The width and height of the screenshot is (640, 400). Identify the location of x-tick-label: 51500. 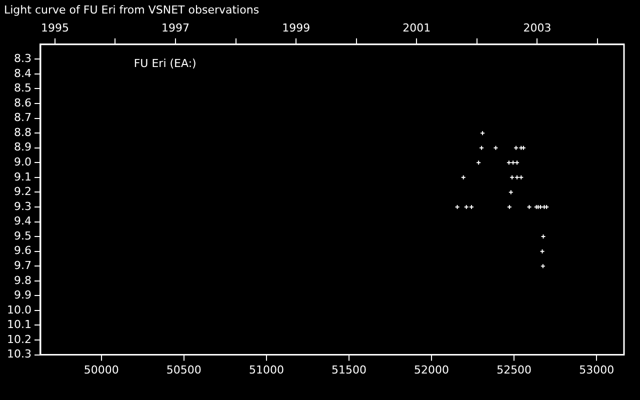
(349, 369).